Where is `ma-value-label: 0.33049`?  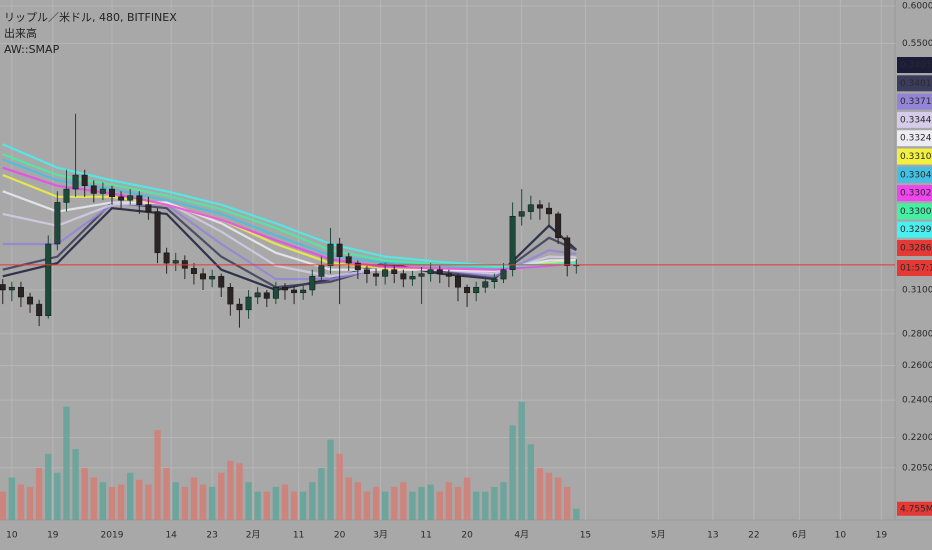 ma-value-label: 0.33049 is located at coordinates (916, 175).